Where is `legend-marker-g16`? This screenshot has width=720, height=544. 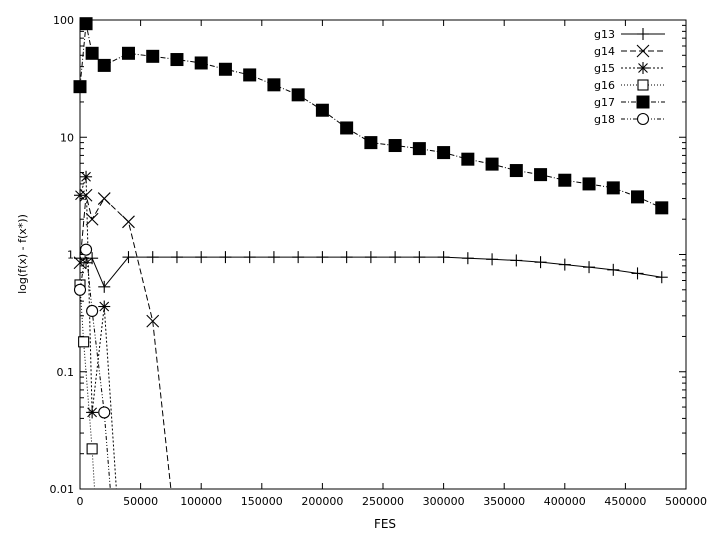 legend-marker-g16 is located at coordinates (643, 85).